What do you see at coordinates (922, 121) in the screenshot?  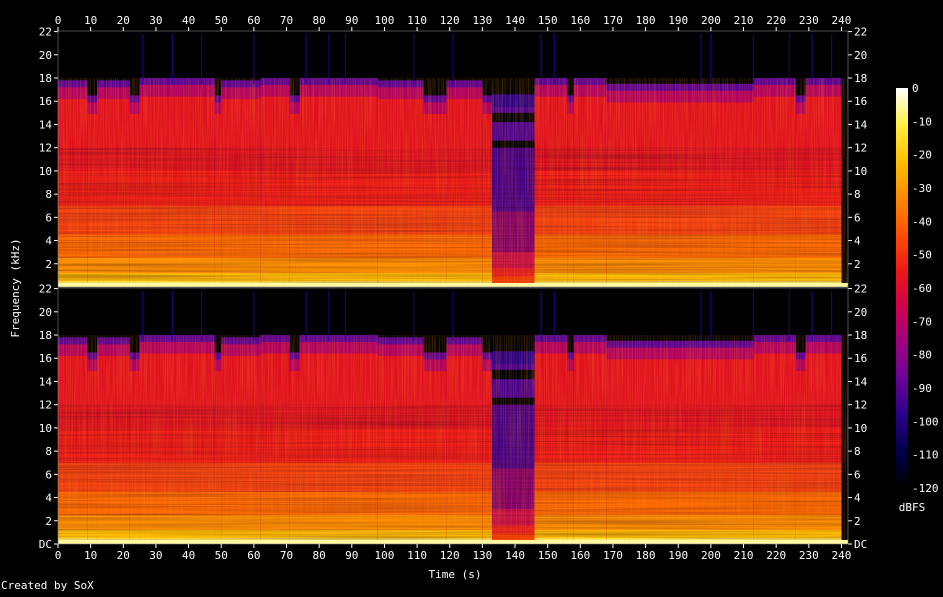 I see `colorbar-tick-label: -10` at bounding box center [922, 121].